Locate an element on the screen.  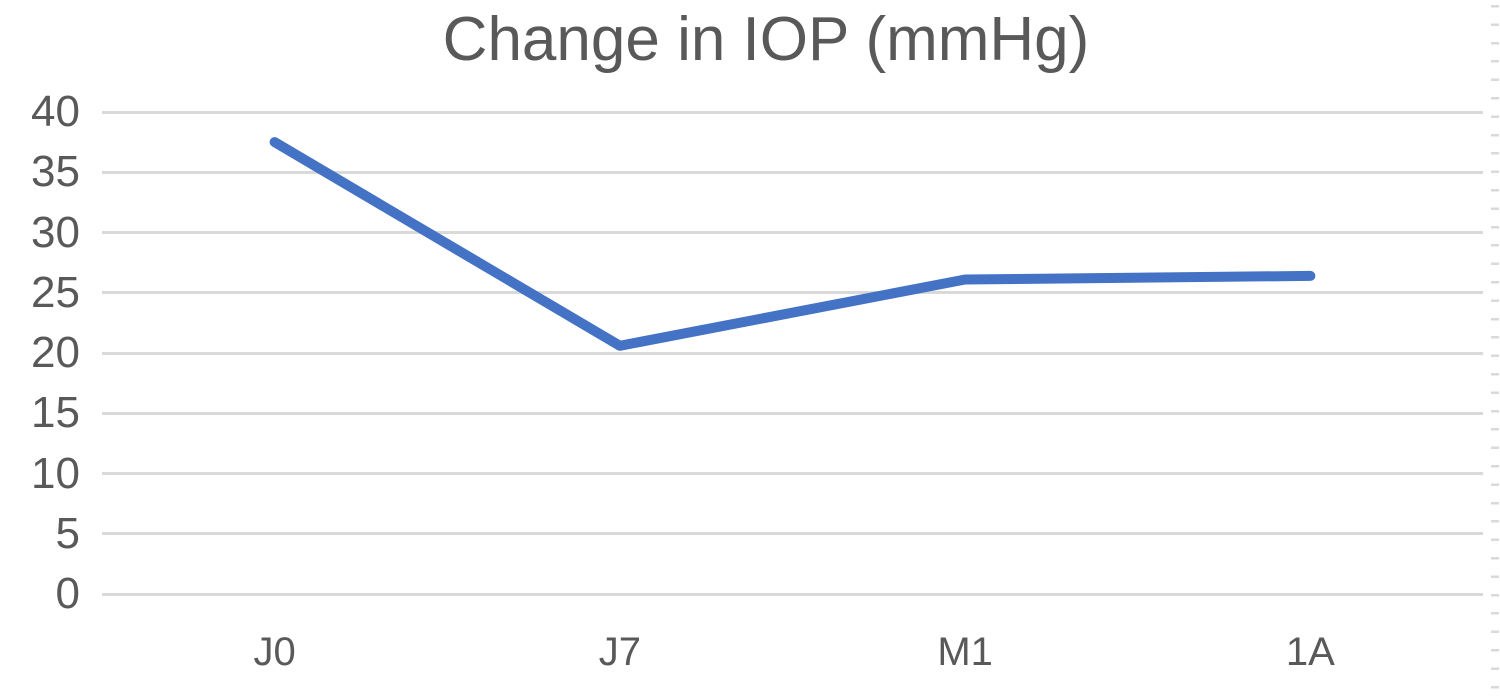
x-tick-label: J7 is located at coordinates (619, 652).